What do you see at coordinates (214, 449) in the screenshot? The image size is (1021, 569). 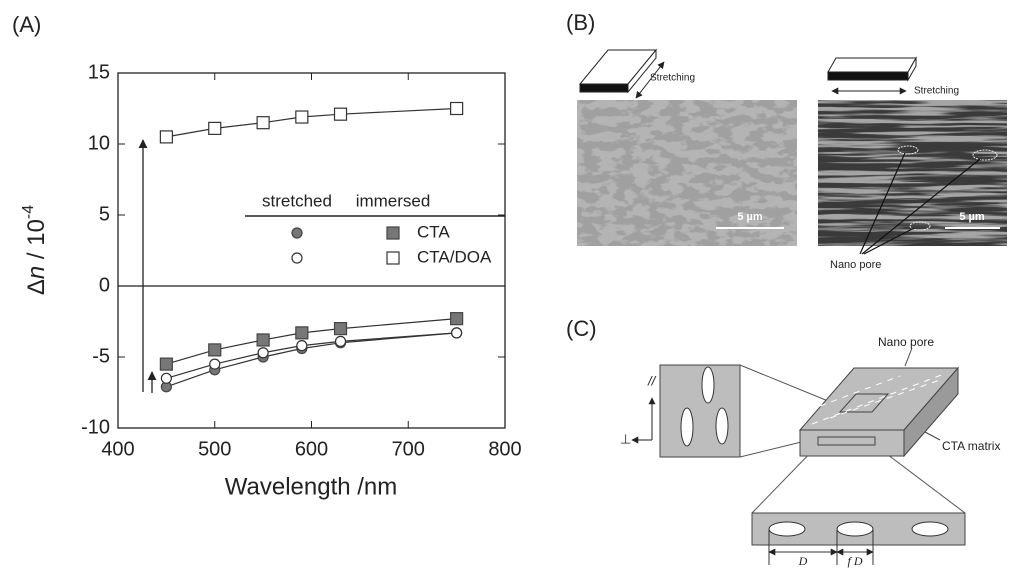 I see `x-tick-label: 500` at bounding box center [214, 449].